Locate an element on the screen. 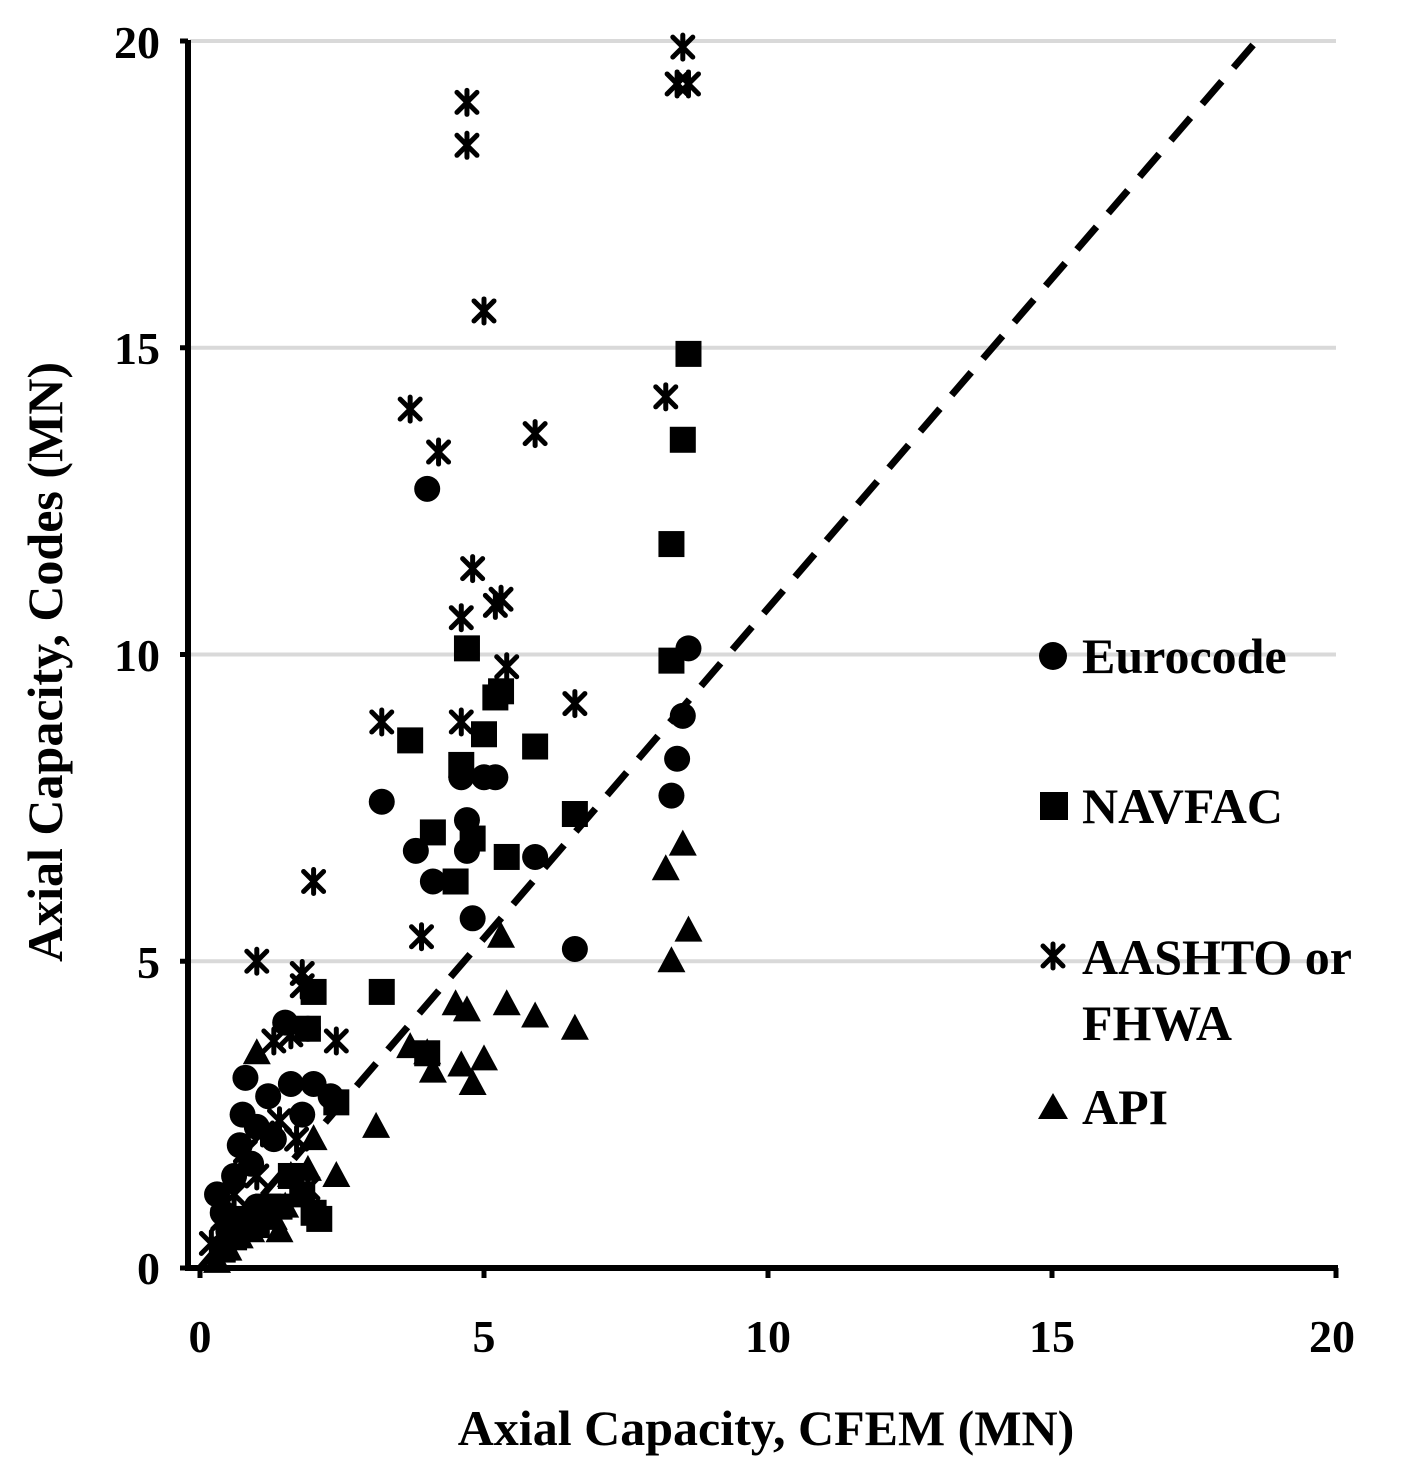  y-tick-label-0: 0 is located at coordinates (148, 1268).